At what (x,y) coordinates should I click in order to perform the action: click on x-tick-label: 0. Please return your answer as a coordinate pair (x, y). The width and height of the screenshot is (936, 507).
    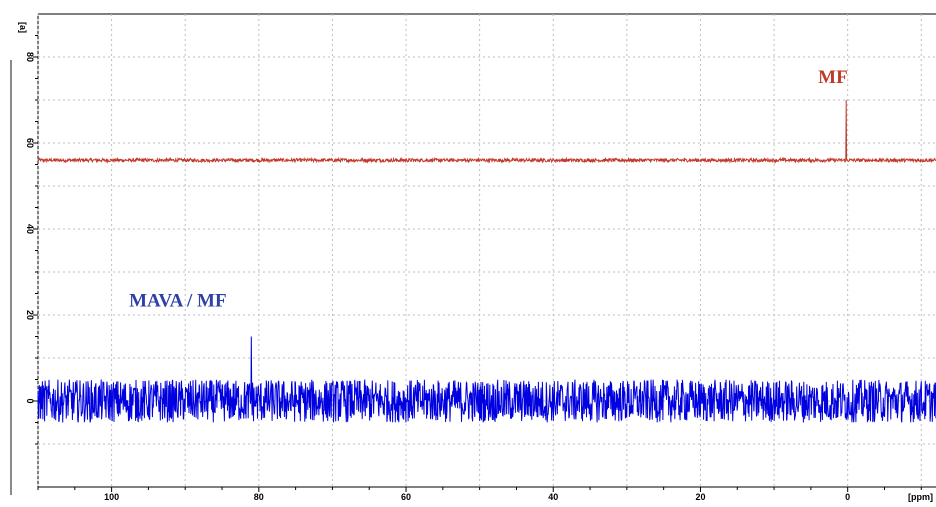
    Looking at the image, I should click on (847, 497).